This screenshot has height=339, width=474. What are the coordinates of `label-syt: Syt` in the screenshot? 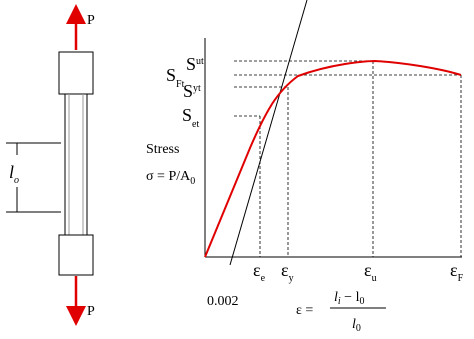 It's located at (192, 91).